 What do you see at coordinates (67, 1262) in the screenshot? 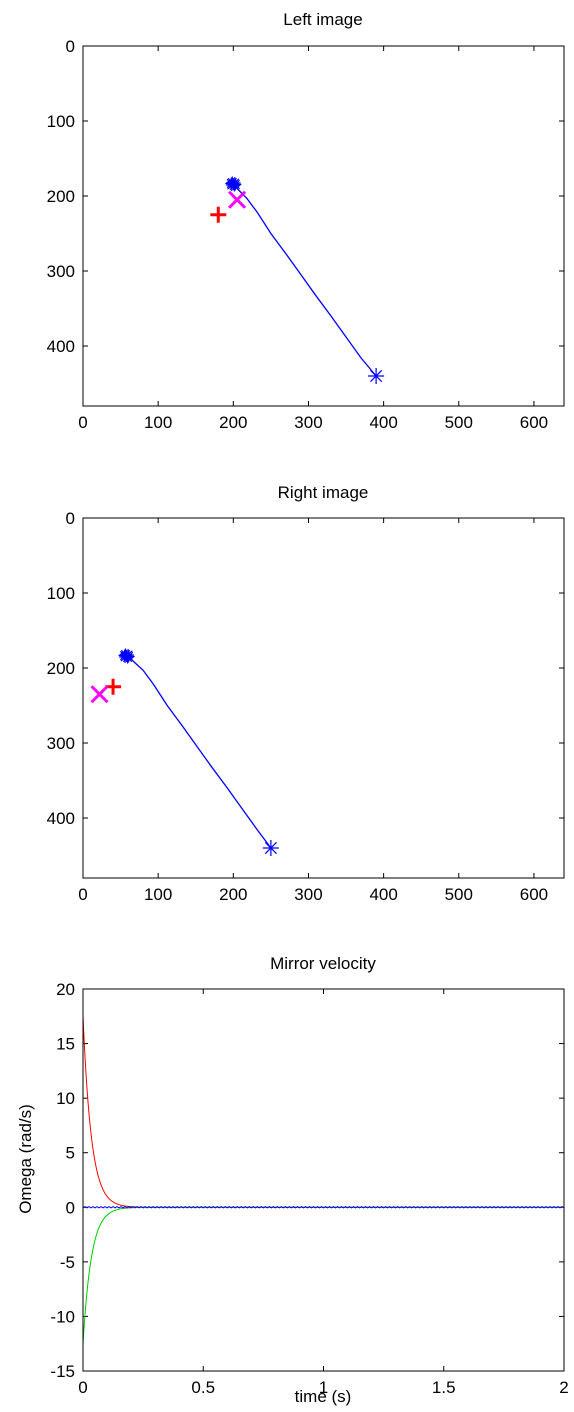
I see `y-tick-label: -5` at bounding box center [67, 1262].